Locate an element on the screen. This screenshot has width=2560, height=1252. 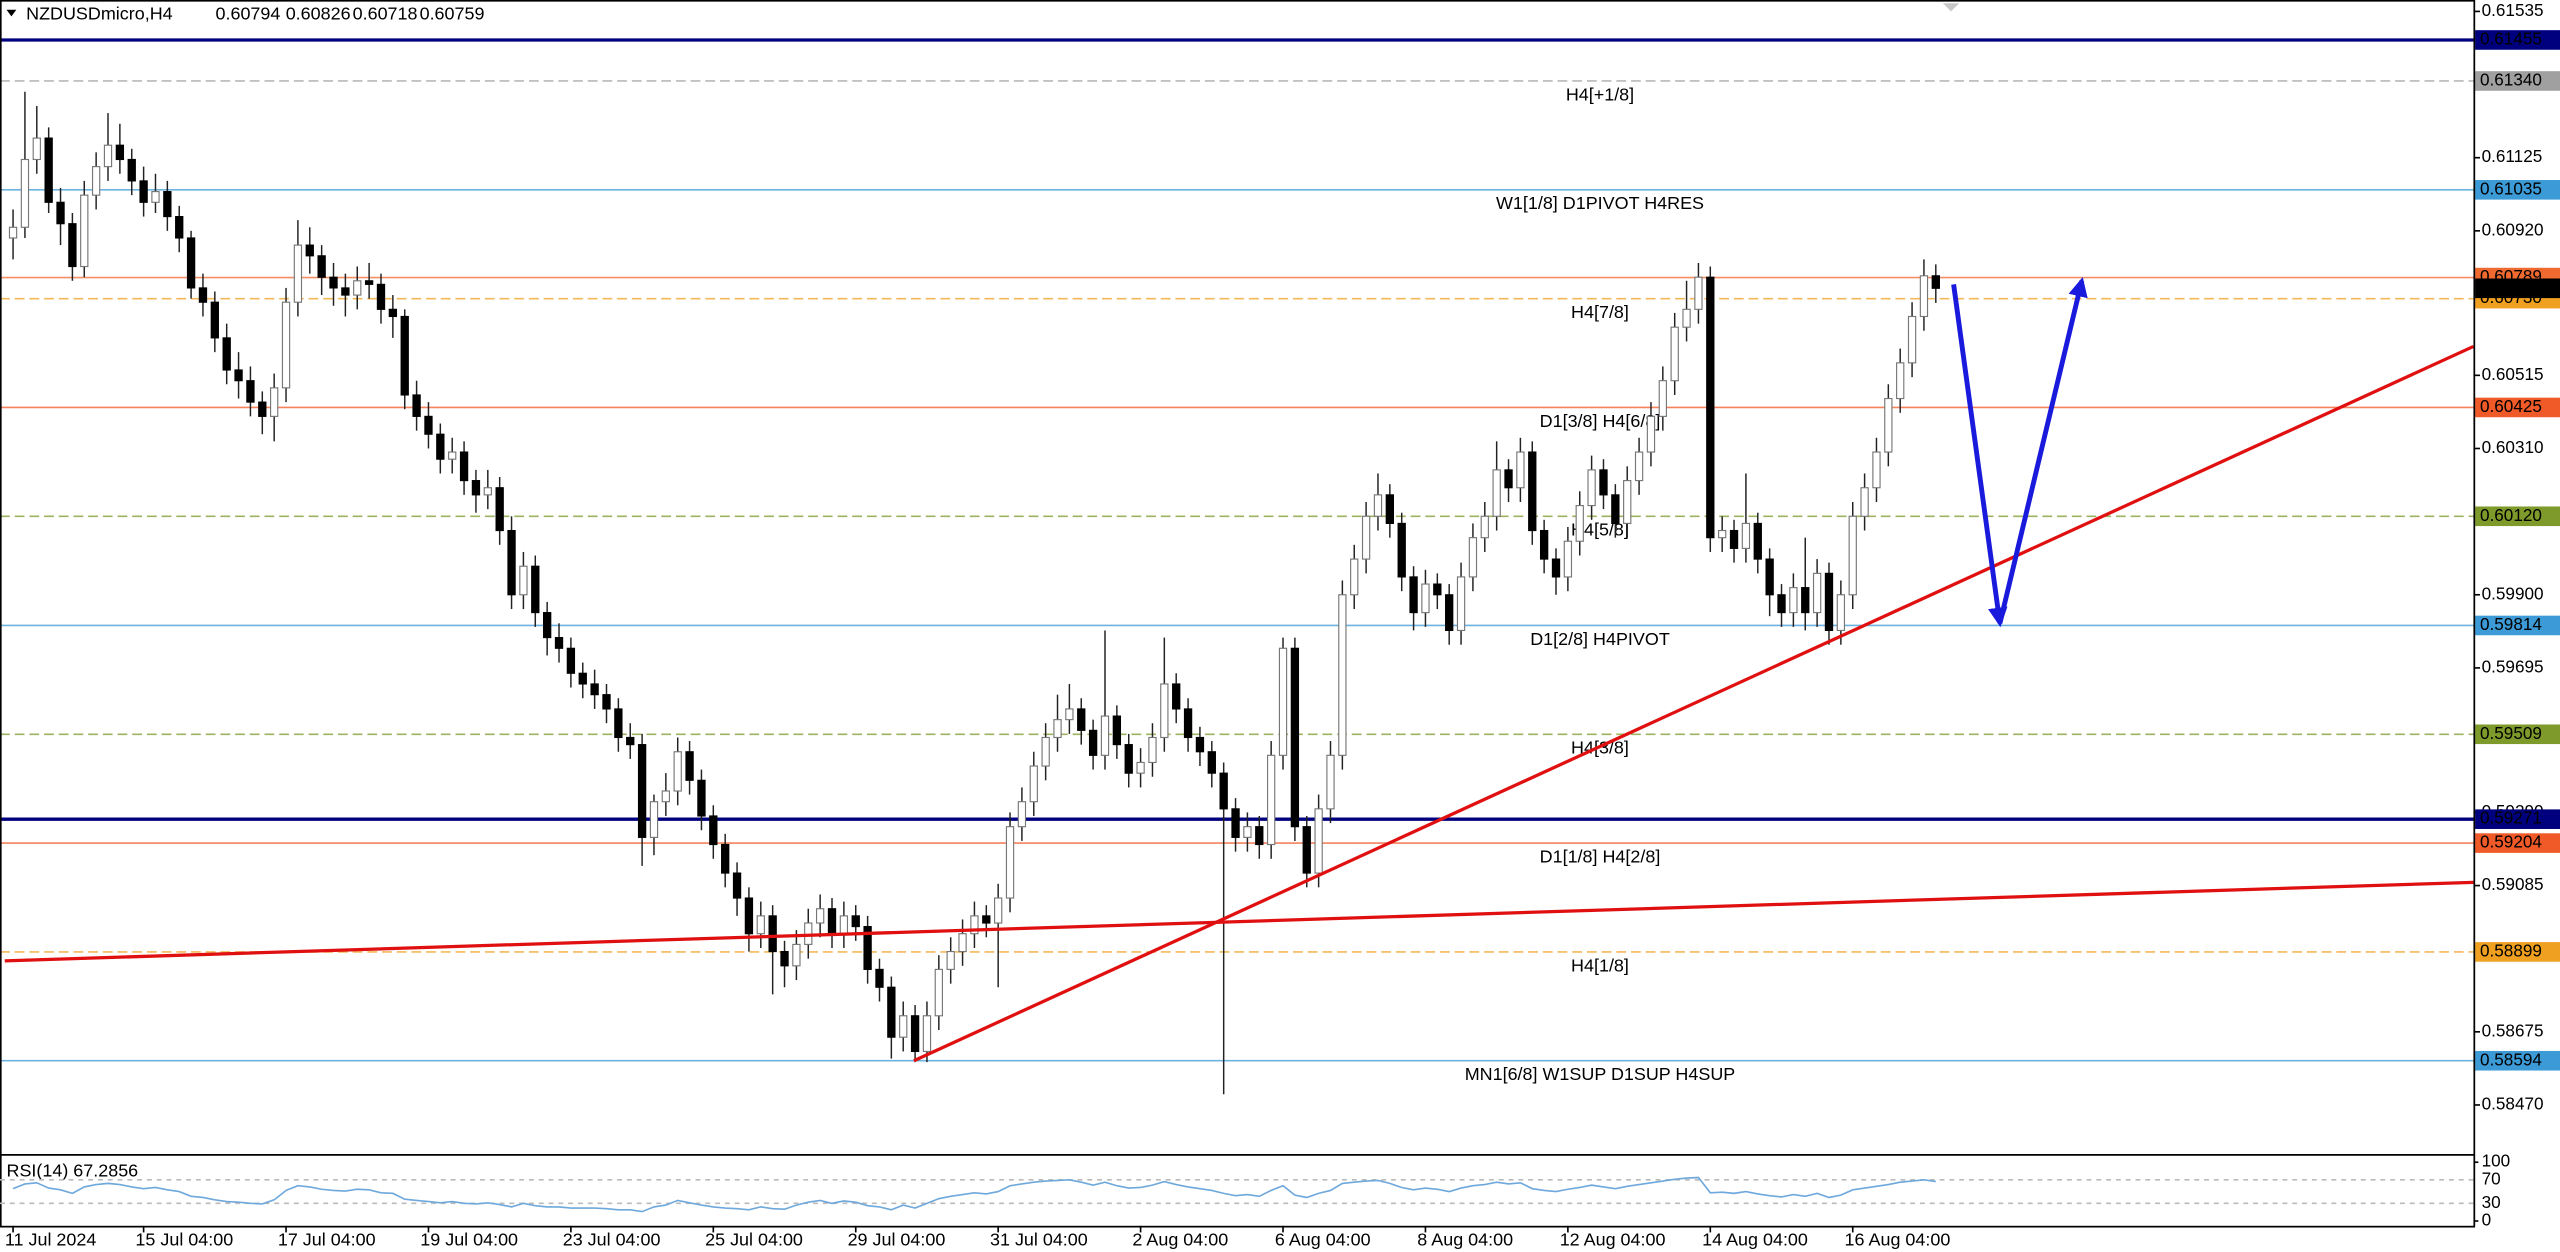
y-tick-label: 0.59695 is located at coordinates (2513, 666).